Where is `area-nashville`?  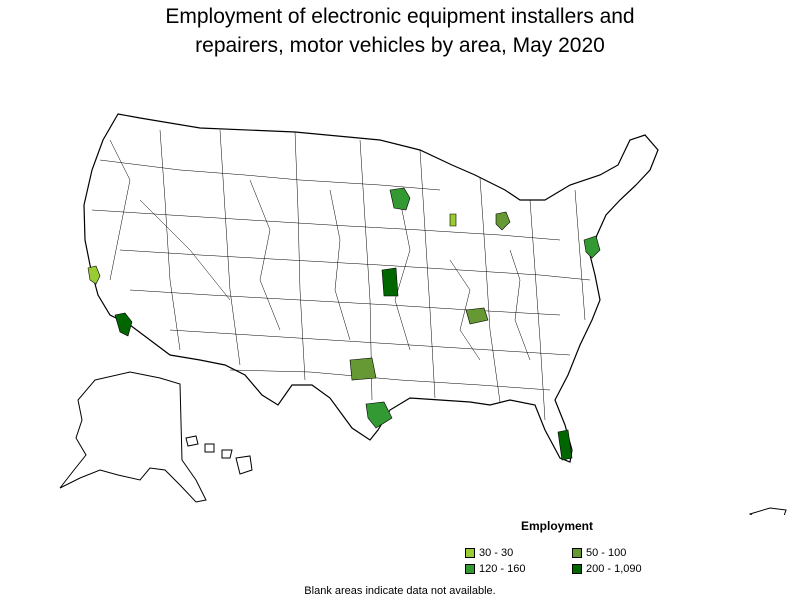
area-nashville is located at coordinates (477, 316).